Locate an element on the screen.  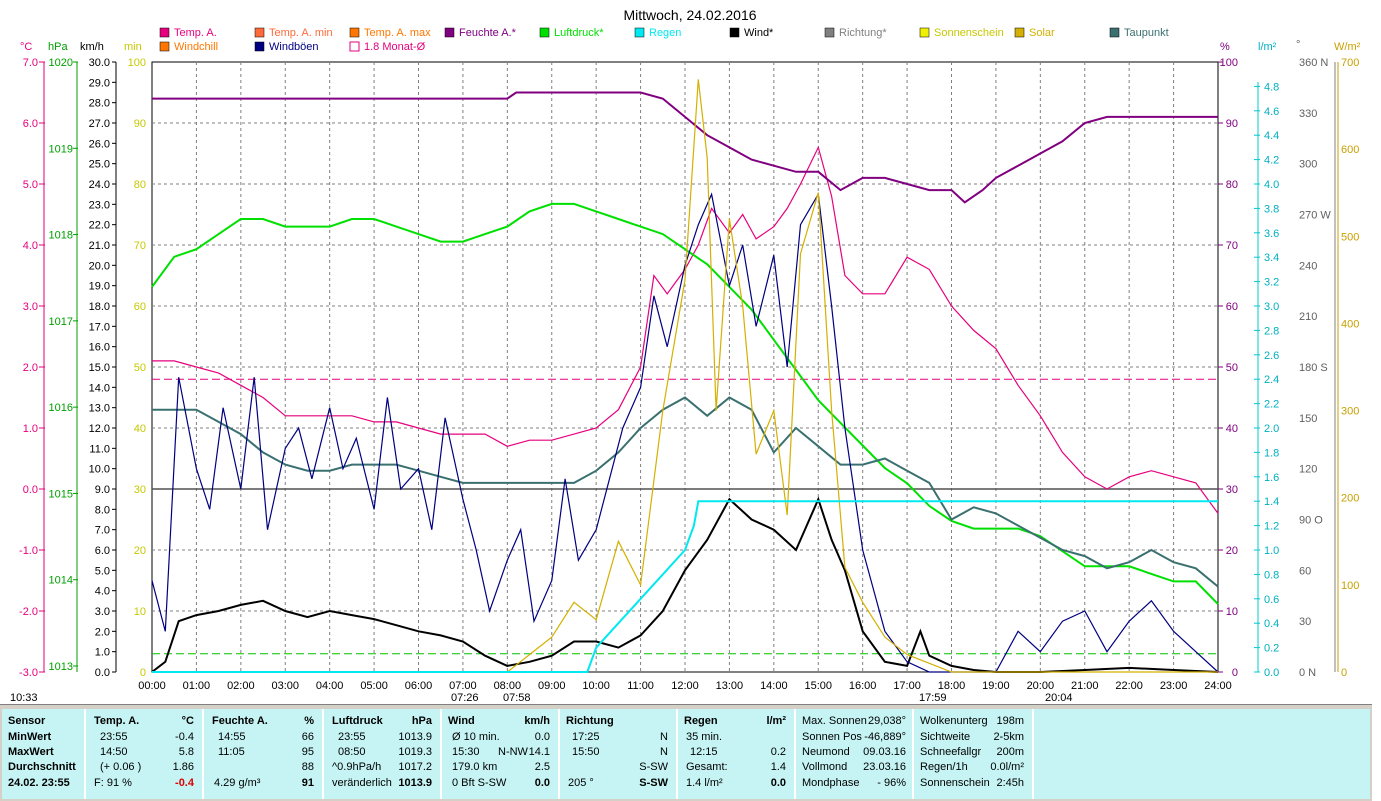
rain-axis-label: 3.8 is located at coordinates (1271, 209).